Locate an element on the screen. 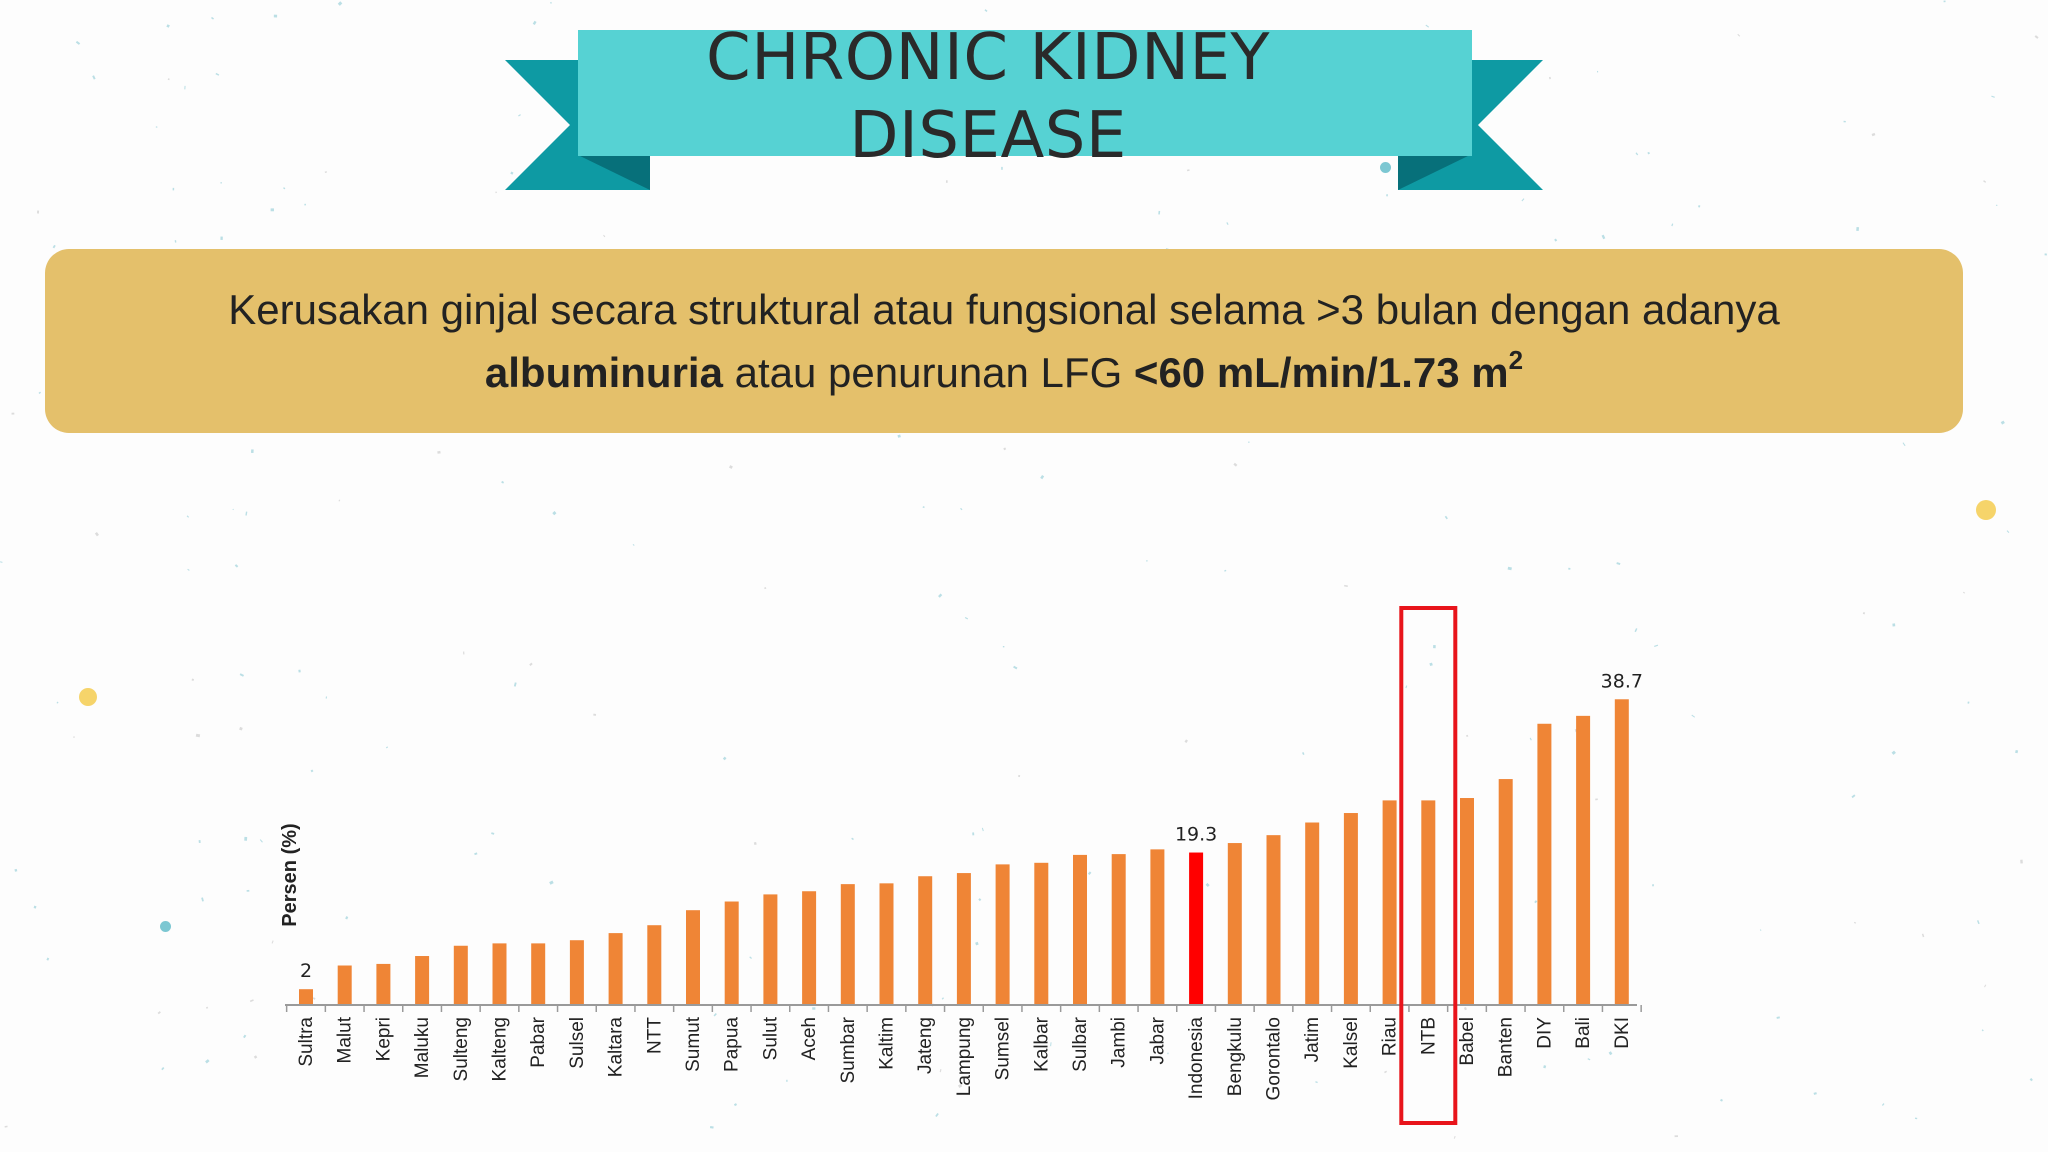  x-tick-label-maluku: Maluku is located at coordinates (422, 1047).